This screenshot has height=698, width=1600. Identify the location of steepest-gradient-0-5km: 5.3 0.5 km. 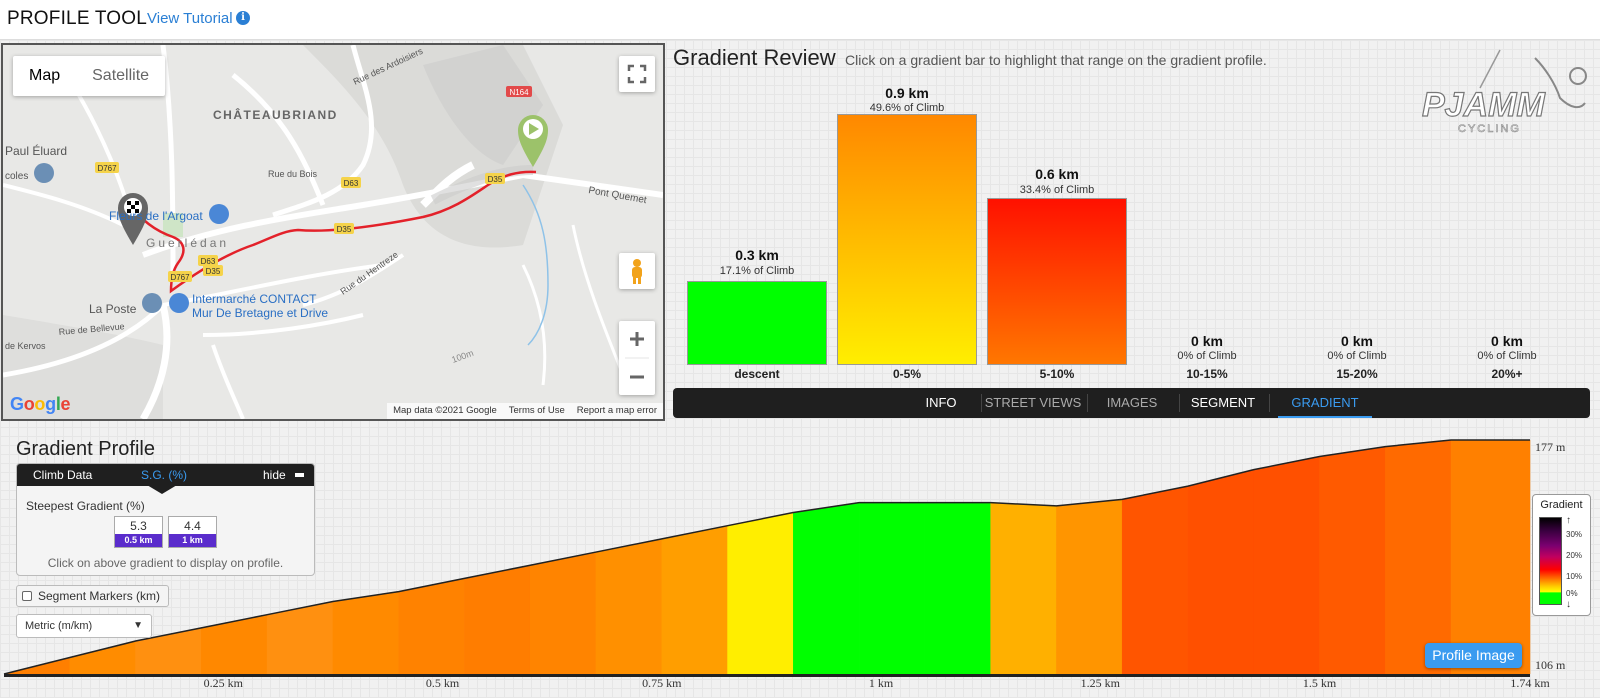
(138, 532).